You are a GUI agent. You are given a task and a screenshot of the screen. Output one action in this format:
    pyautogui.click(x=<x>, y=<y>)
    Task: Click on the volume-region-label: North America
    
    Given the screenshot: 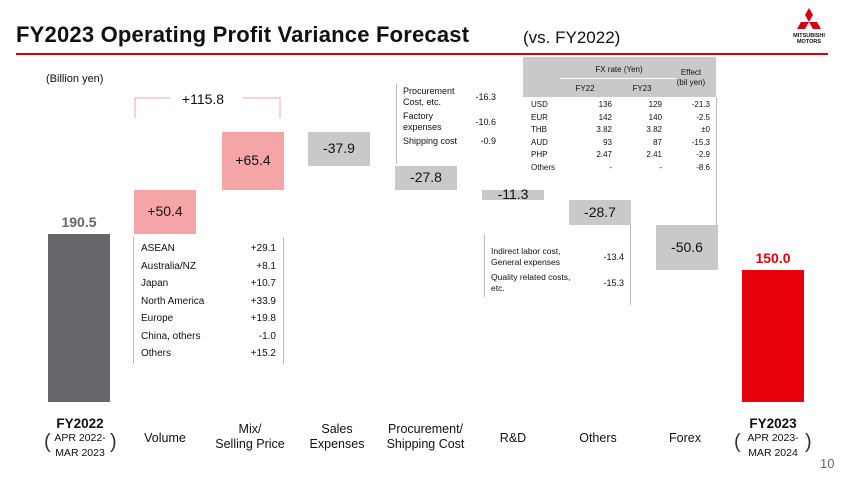 What is the action you would take?
    pyautogui.click(x=173, y=301)
    